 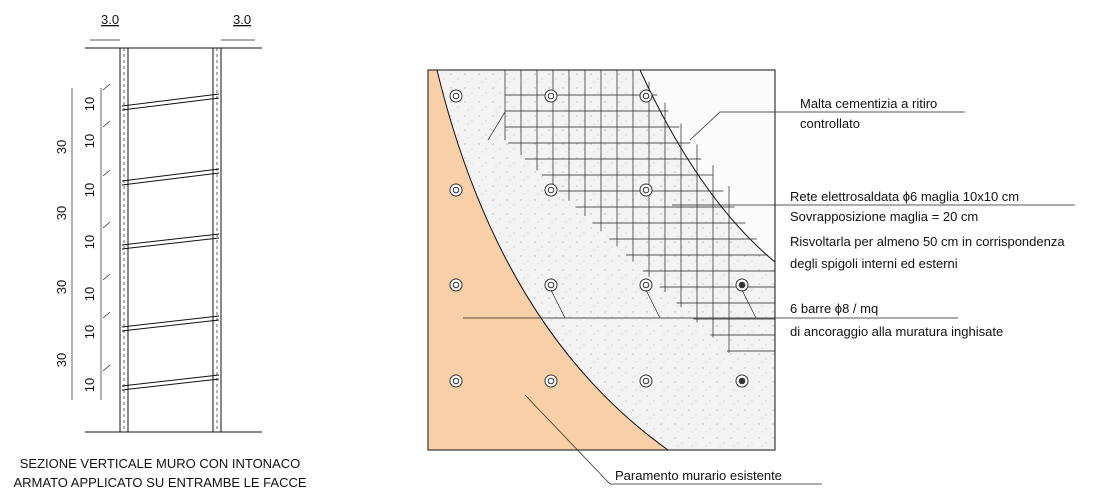 What do you see at coordinates (884, 216) in the screenshot?
I see `label: Sovrapposizione maglia = 20 cm` at bounding box center [884, 216].